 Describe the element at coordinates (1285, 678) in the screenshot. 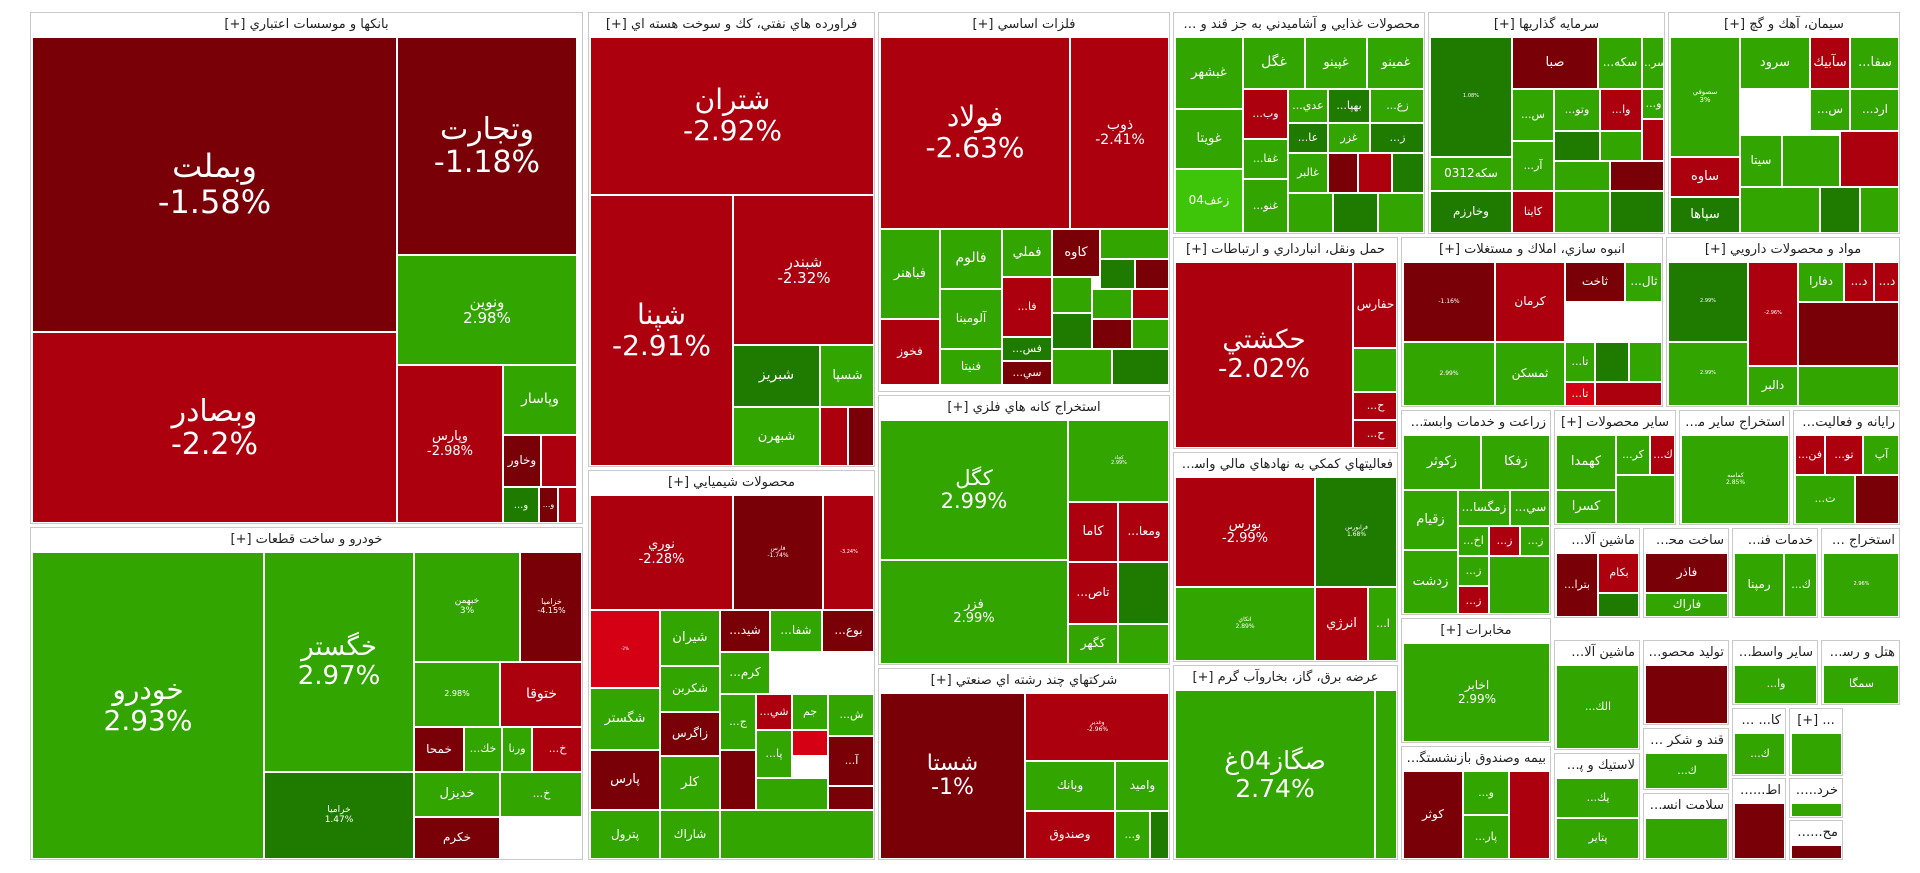

I see `sector-header: عرضه برق، گاز، بخاروآب گرم [+]` at that location.